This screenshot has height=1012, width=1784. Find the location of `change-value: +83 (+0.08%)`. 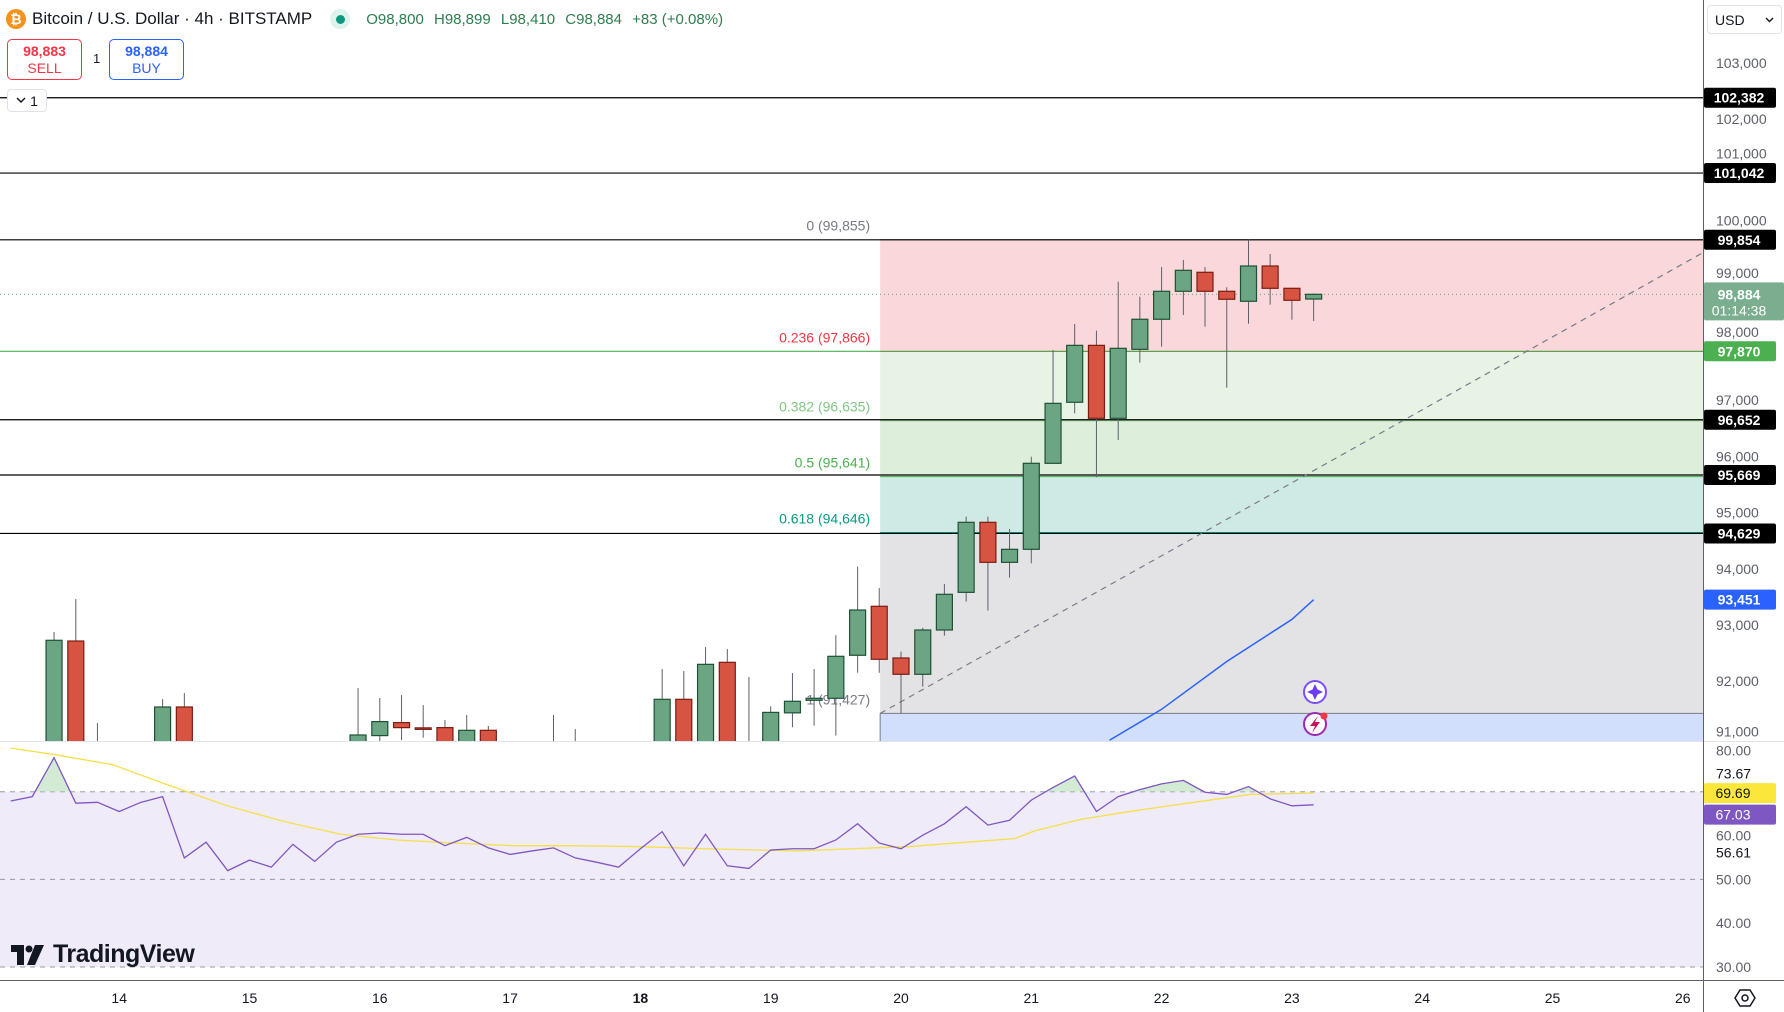

change-value: +83 (+0.08%) is located at coordinates (678, 19).